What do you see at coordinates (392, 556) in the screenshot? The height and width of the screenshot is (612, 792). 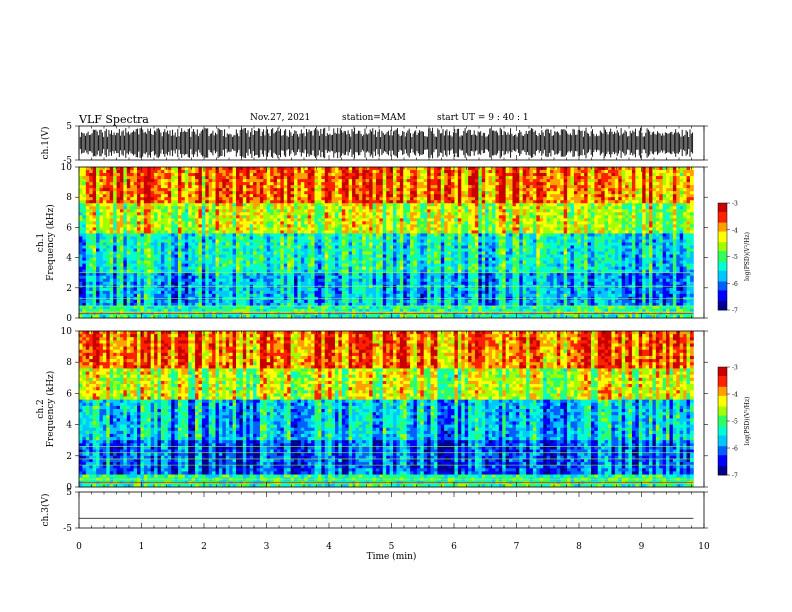 I see `x-axis-label: Time (min)` at bounding box center [392, 556].